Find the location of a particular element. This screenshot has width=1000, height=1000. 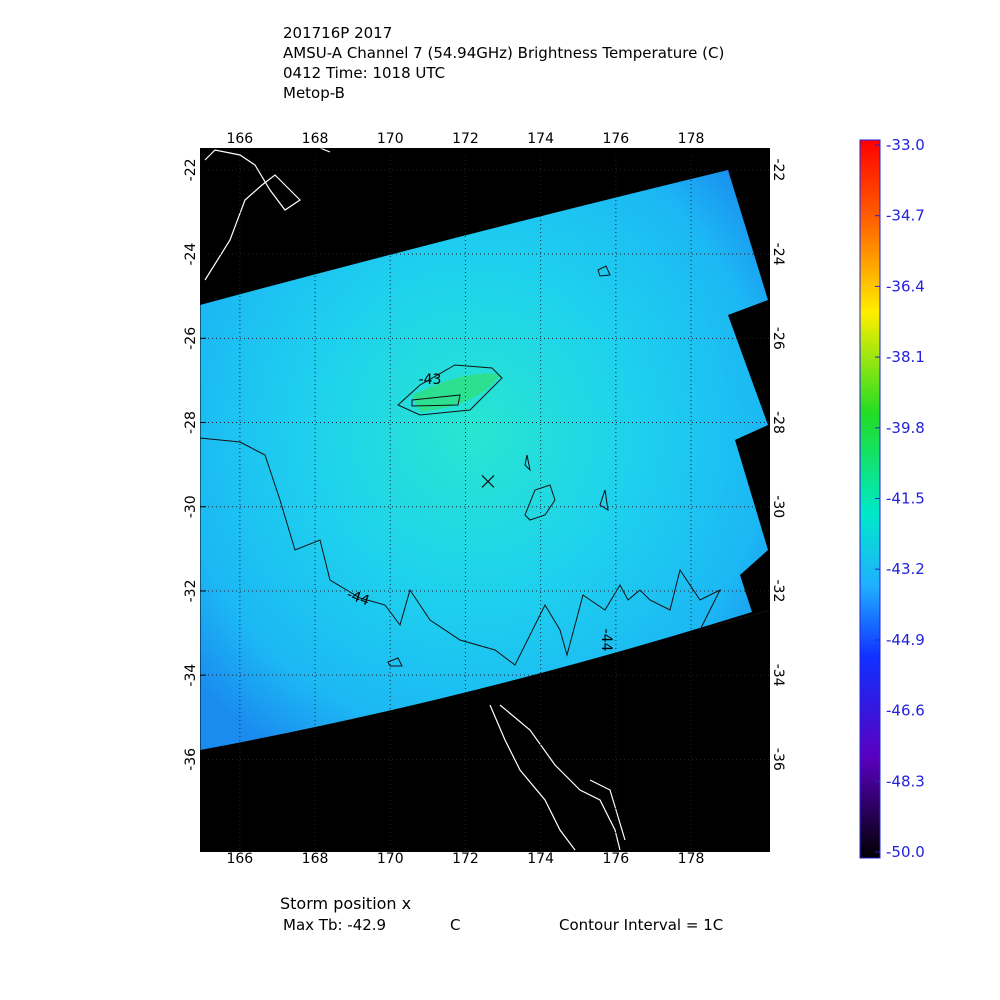

colorbar-label: -50.0 is located at coordinates (905, 852).